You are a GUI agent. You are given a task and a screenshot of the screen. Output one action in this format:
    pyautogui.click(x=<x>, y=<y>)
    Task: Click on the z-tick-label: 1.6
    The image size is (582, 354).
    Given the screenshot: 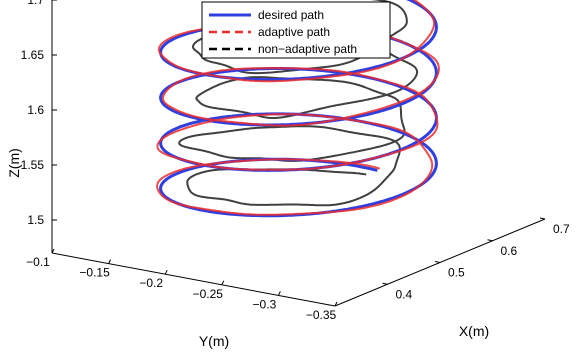 What is the action you would take?
    pyautogui.click(x=35, y=110)
    